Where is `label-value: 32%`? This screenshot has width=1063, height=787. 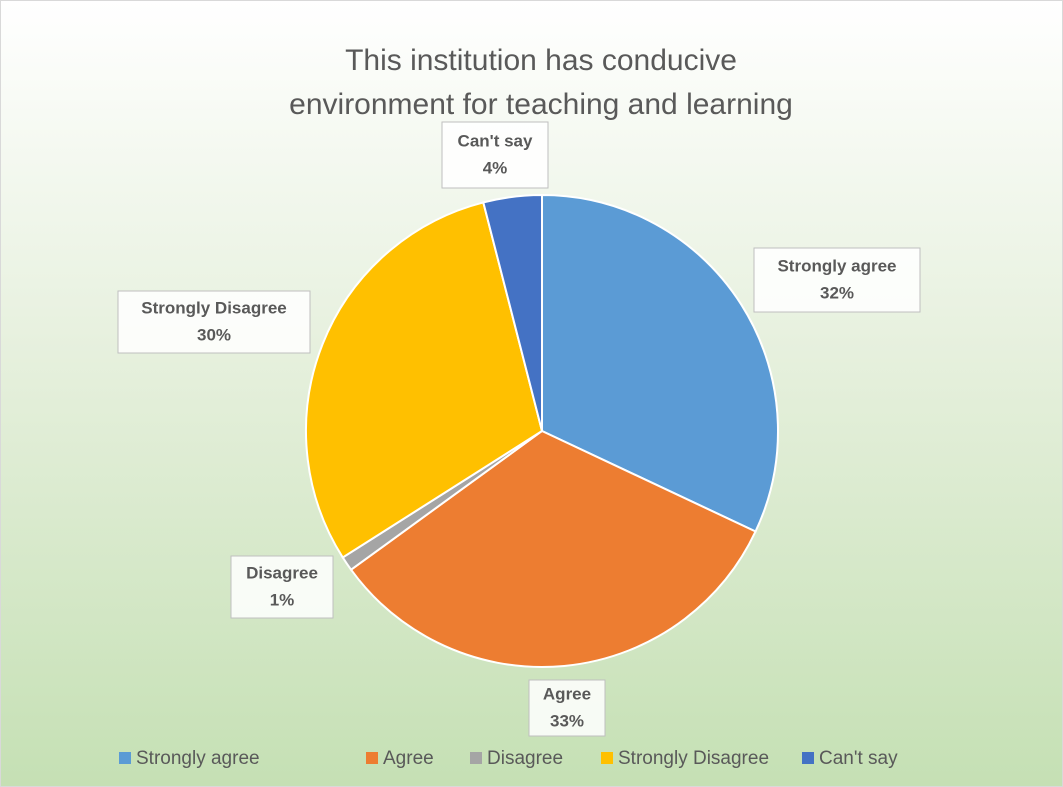 label-value: 32% is located at coordinates (837, 292).